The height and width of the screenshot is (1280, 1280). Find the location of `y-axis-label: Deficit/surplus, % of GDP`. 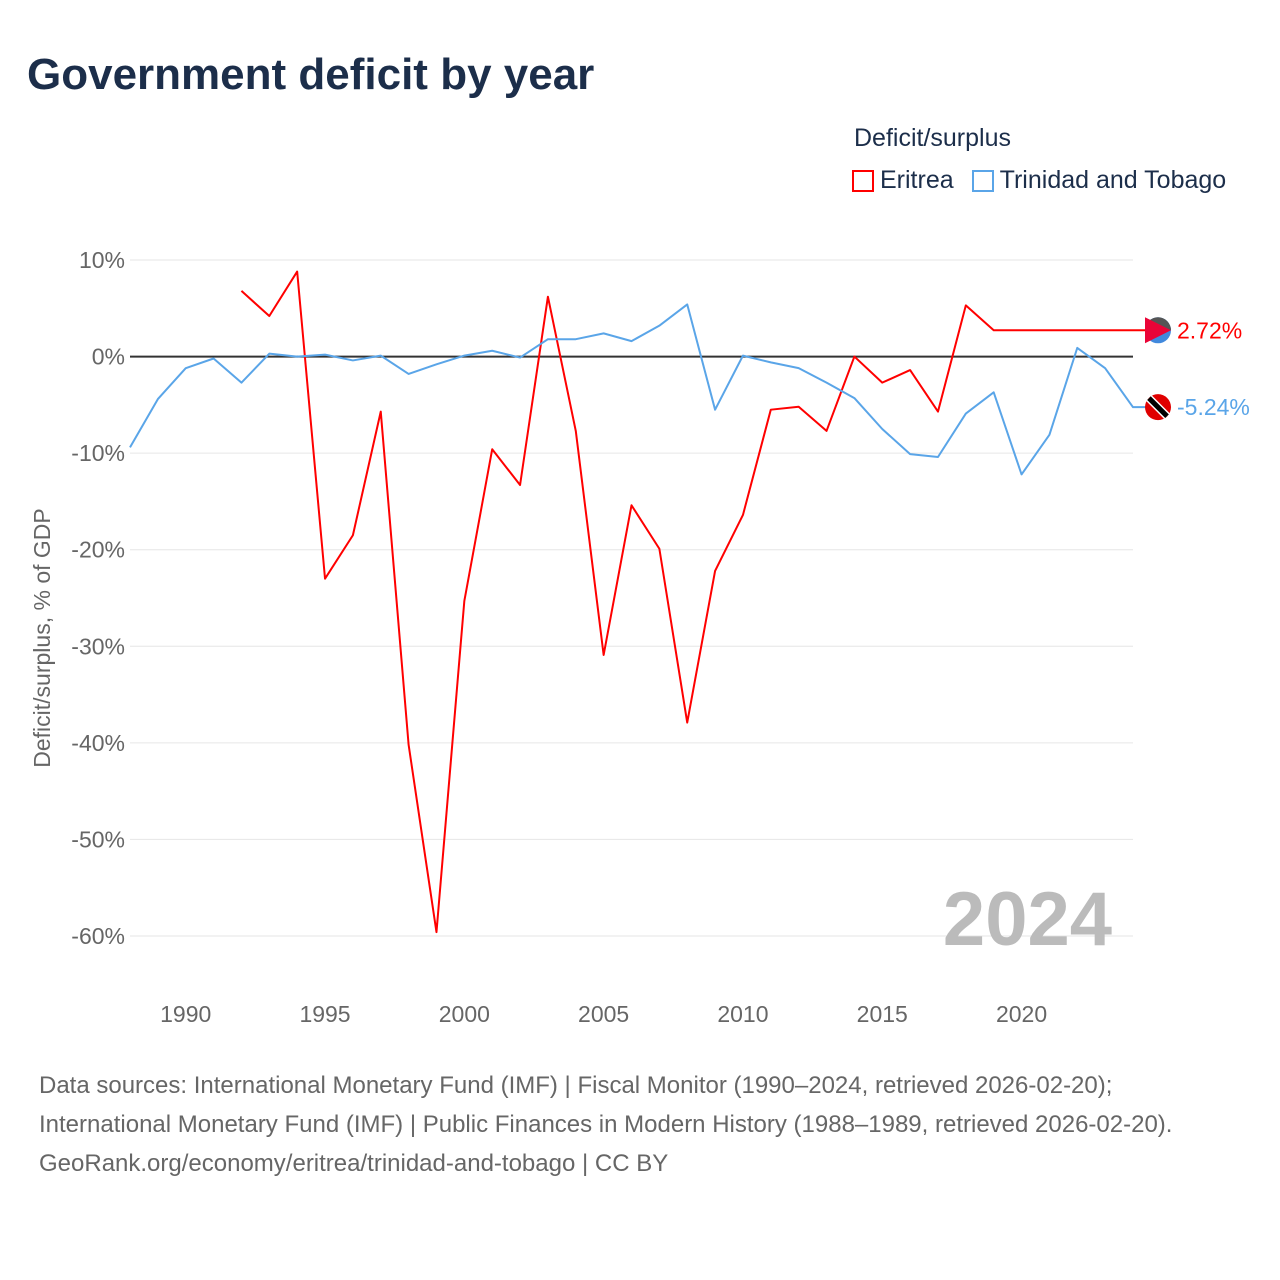

y-axis-label: Deficit/surplus, % of GDP is located at coordinates (42, 637).